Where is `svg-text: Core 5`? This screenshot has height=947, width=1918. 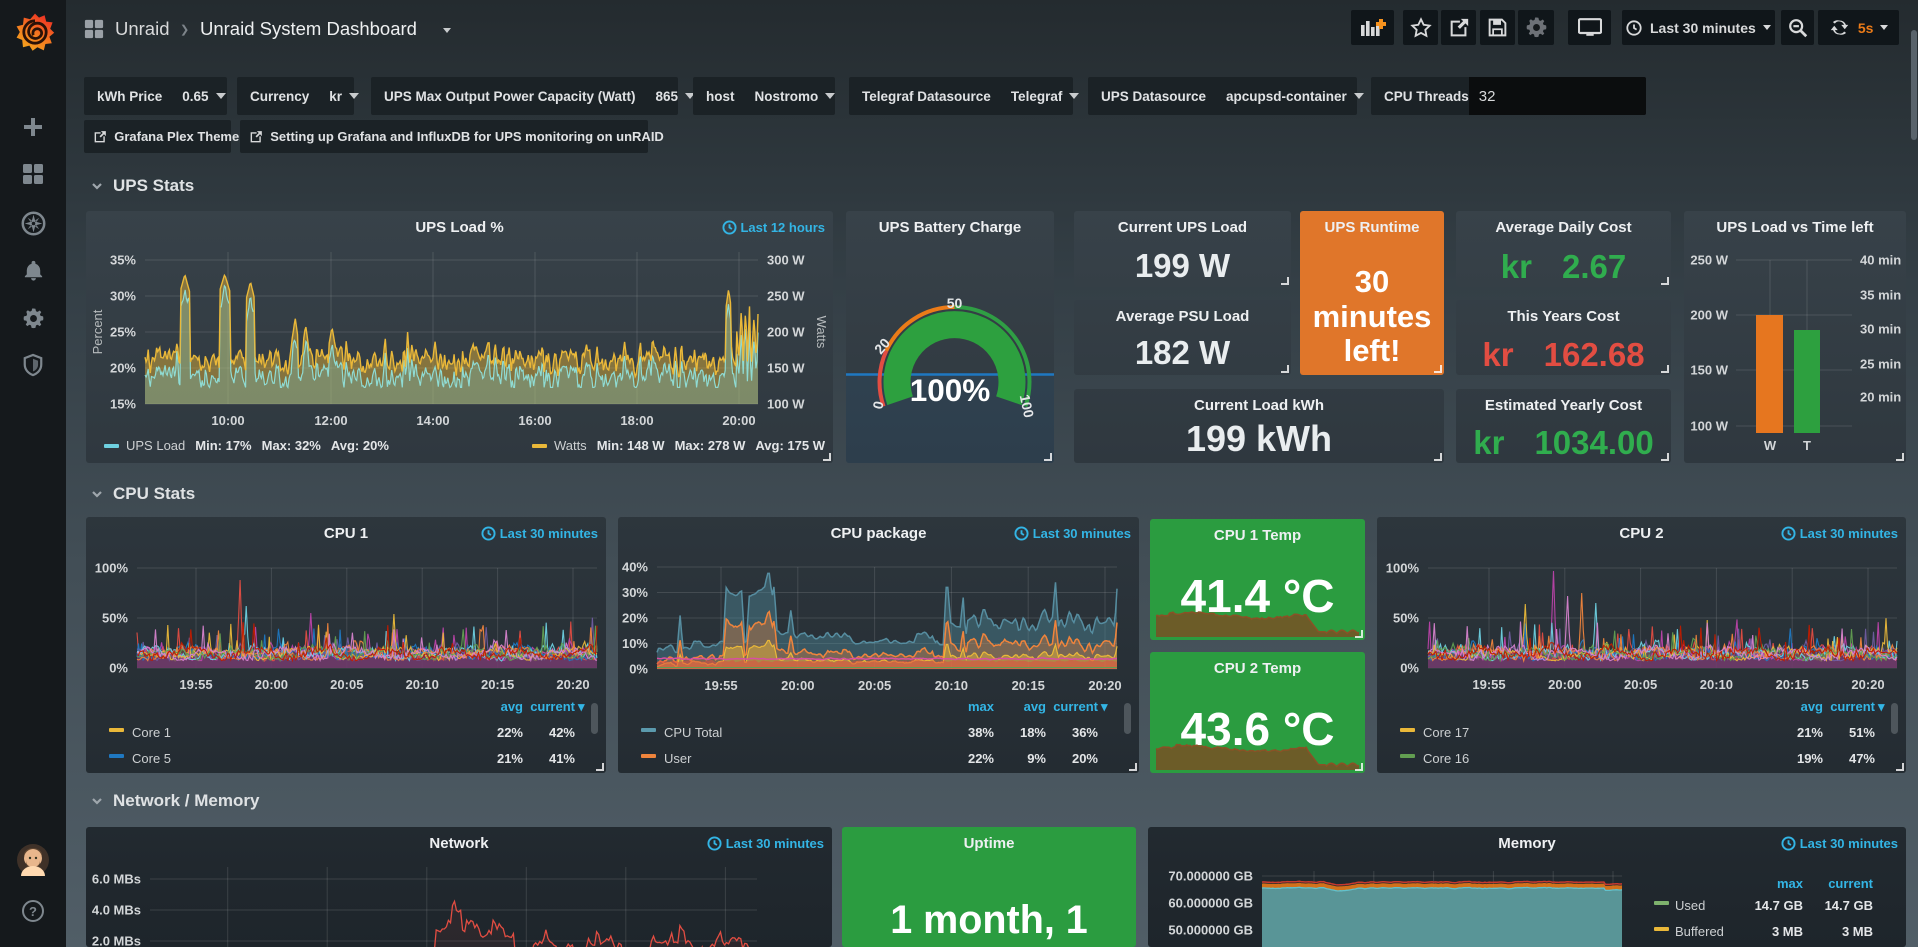
svg-text: Core 5 is located at coordinates (151, 758).